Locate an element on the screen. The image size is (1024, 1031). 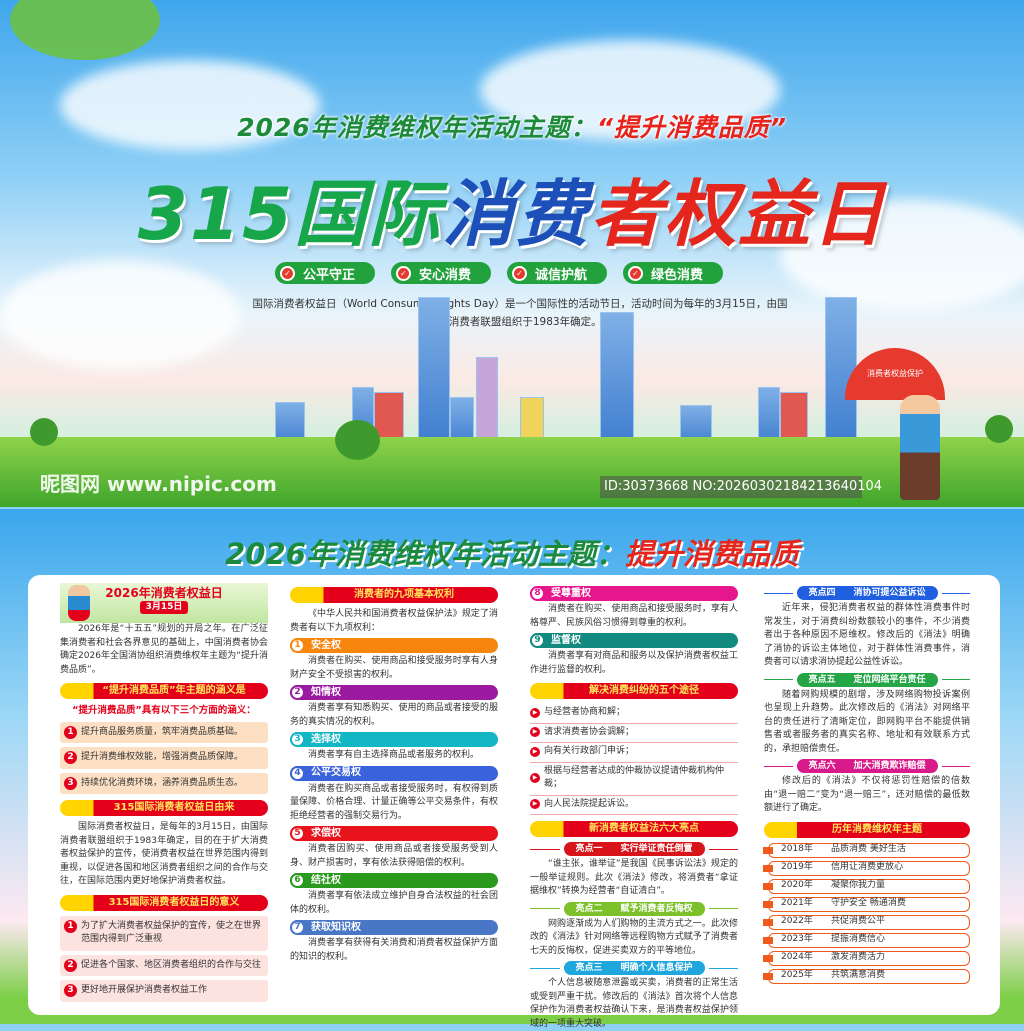
section-banner: 新消费者权益法六大亮点 is located at coordinates (634, 829).